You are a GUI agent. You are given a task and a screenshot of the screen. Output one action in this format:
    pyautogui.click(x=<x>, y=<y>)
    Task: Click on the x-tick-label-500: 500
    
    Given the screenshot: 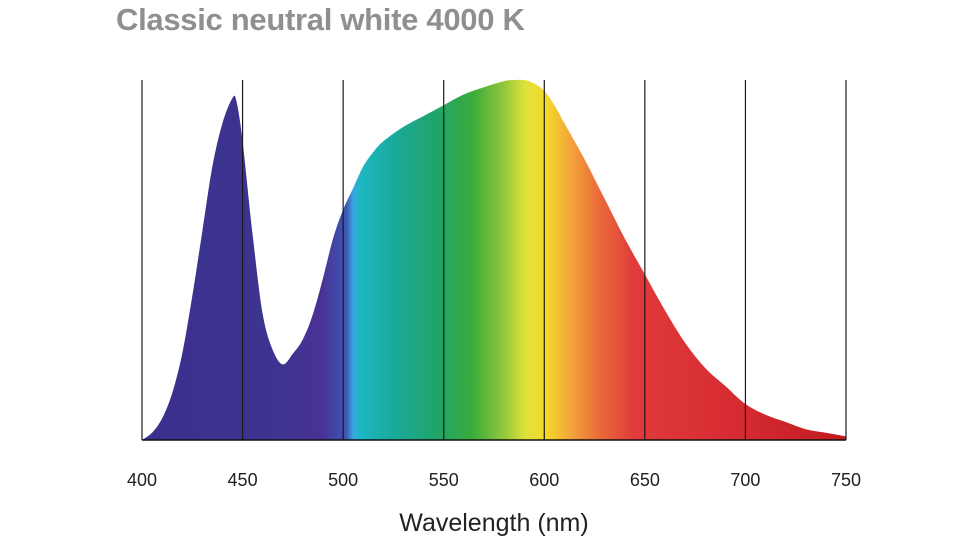 What is the action you would take?
    pyautogui.click(x=343, y=480)
    